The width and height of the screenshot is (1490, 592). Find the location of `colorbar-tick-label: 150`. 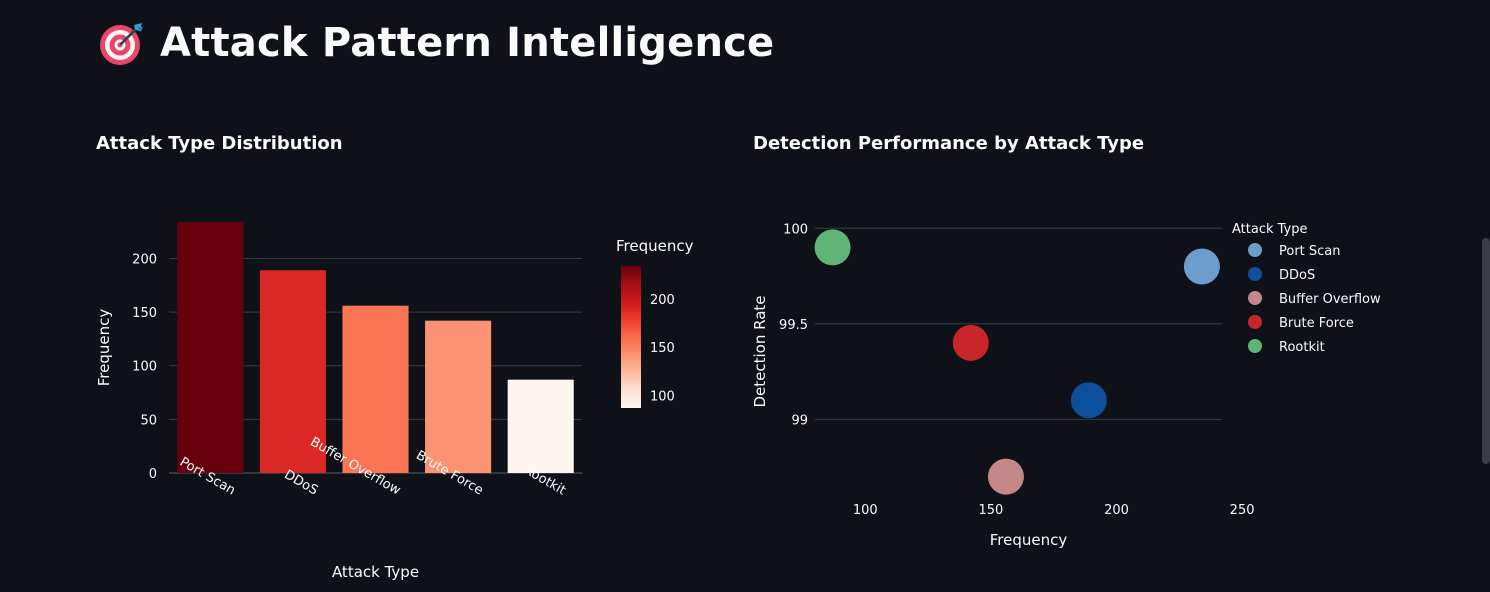

colorbar-tick-label: 150 is located at coordinates (662, 348).